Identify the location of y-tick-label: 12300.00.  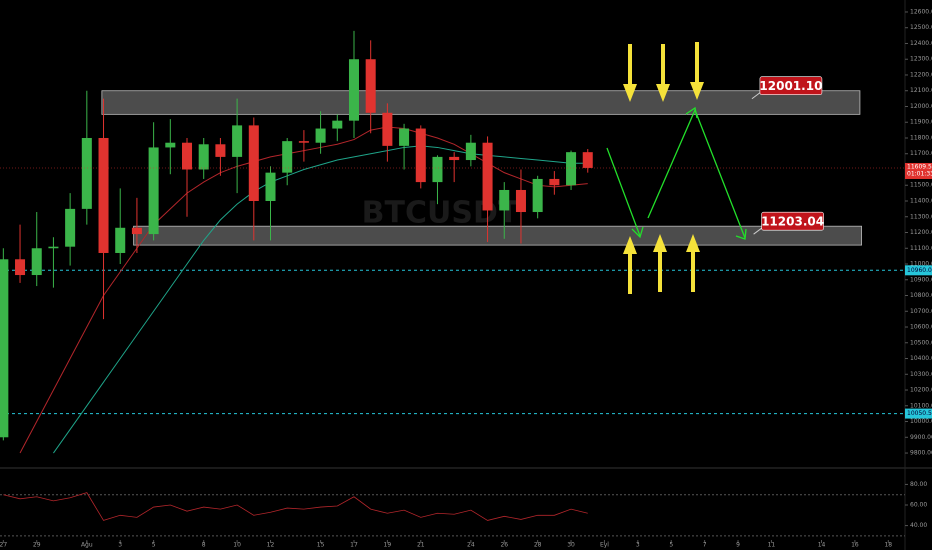
(921, 59).